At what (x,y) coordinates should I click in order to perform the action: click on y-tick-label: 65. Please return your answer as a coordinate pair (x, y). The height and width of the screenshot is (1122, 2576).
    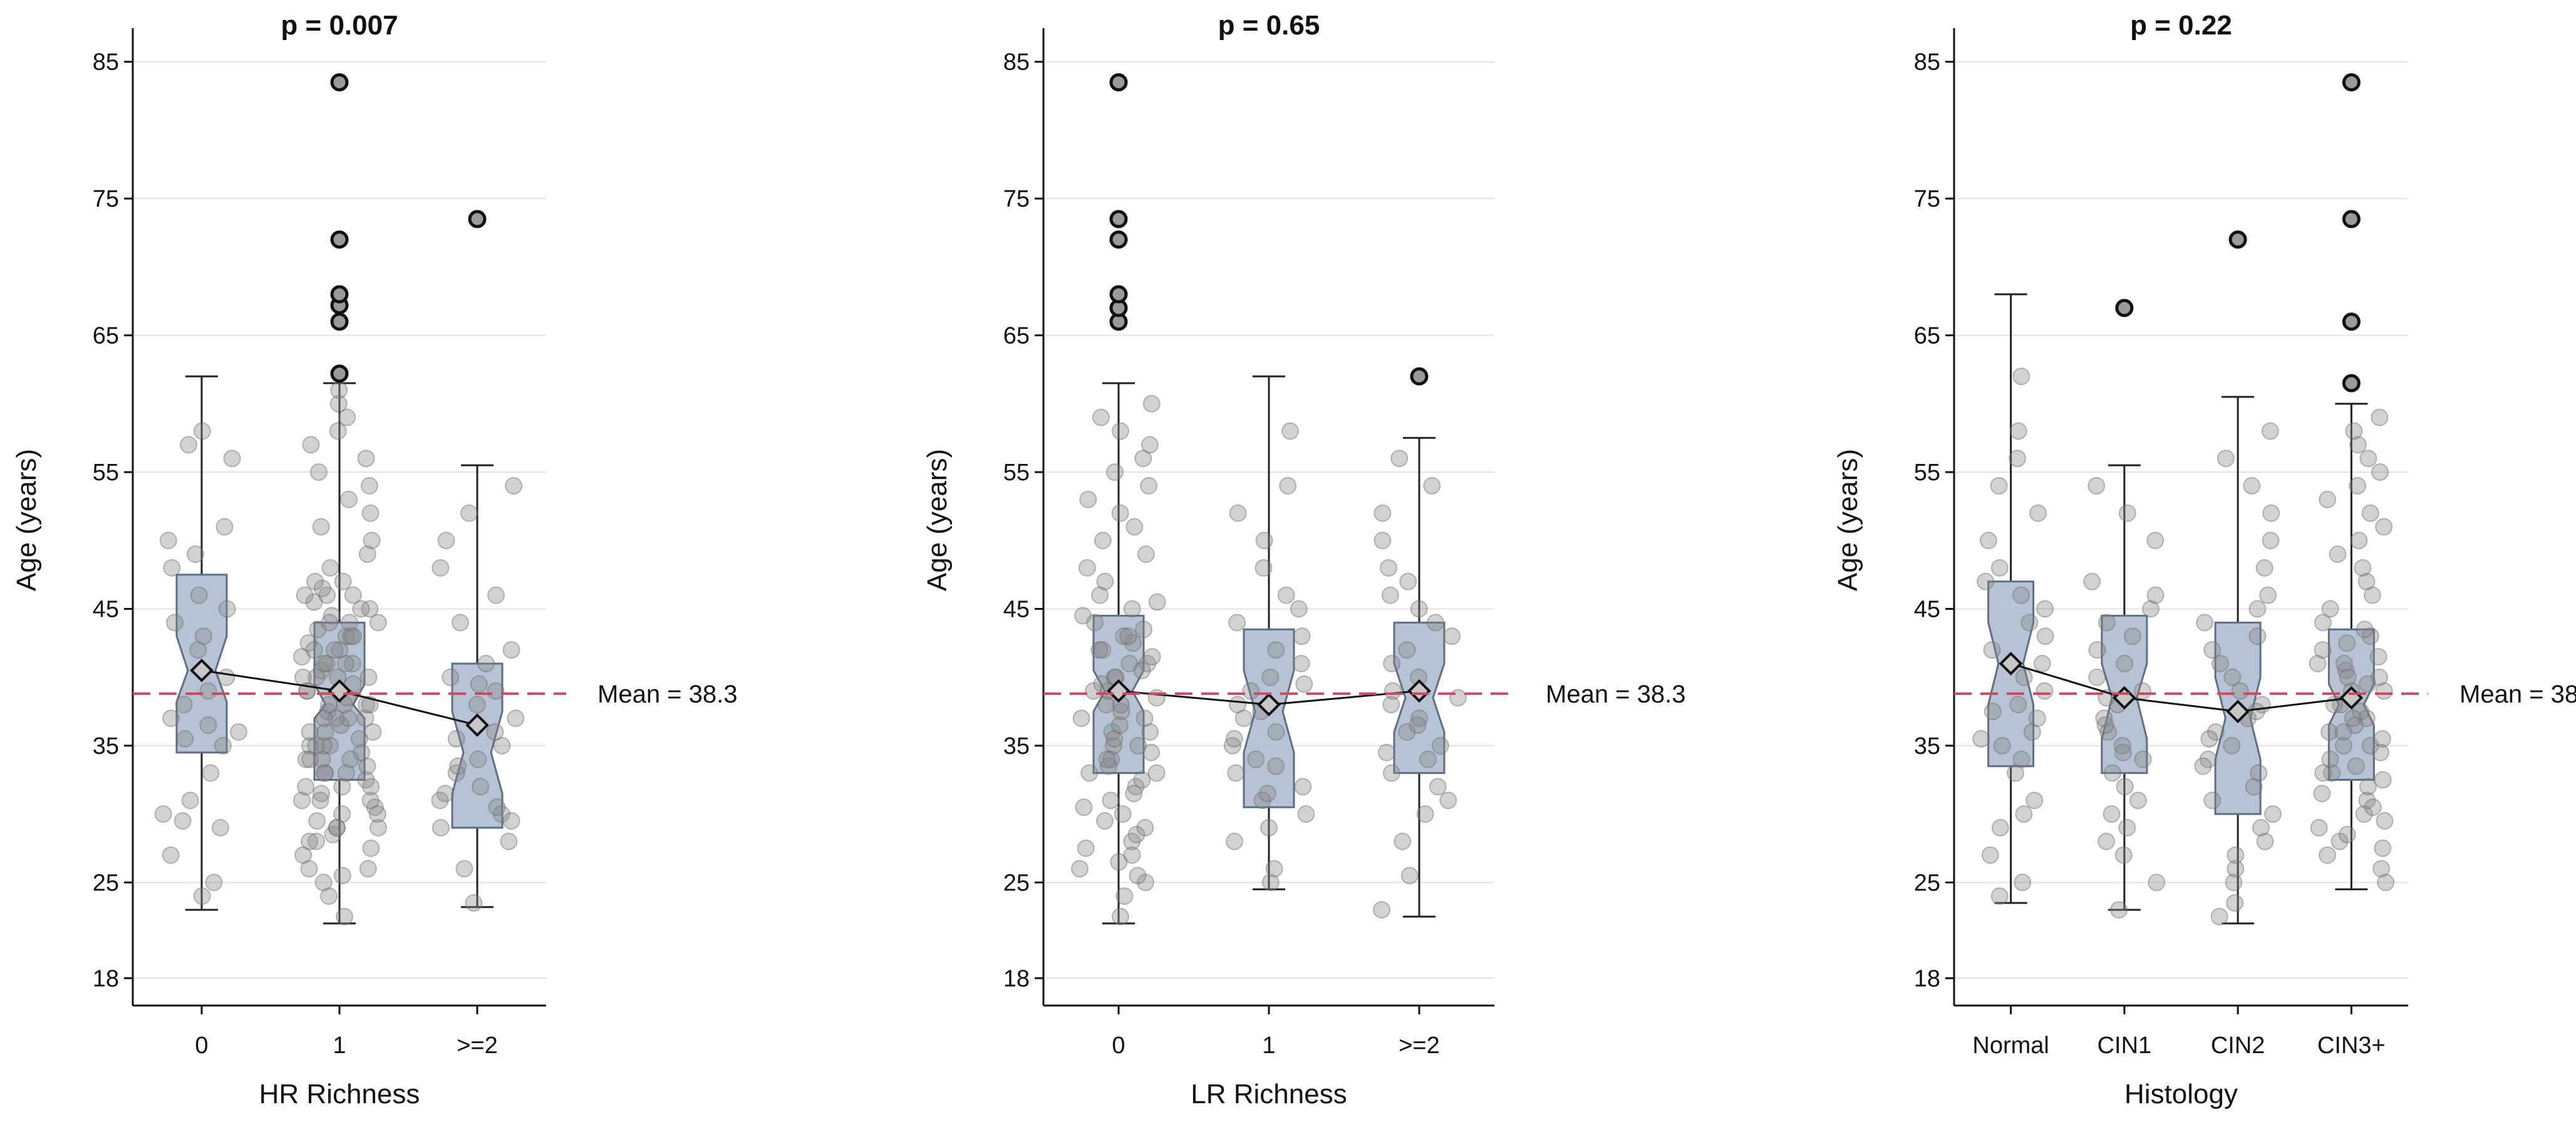
    Looking at the image, I should click on (1016, 336).